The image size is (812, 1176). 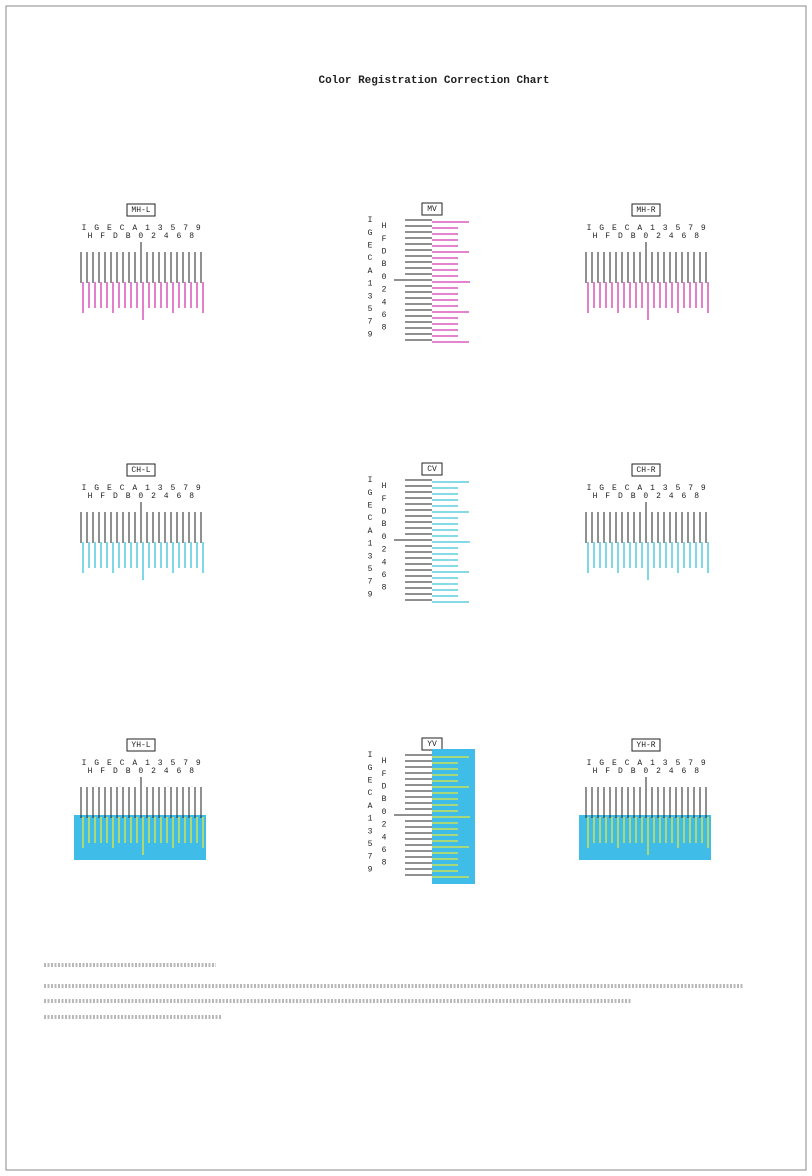 I want to click on pattern-label: MH-R, so click(x=645, y=210).